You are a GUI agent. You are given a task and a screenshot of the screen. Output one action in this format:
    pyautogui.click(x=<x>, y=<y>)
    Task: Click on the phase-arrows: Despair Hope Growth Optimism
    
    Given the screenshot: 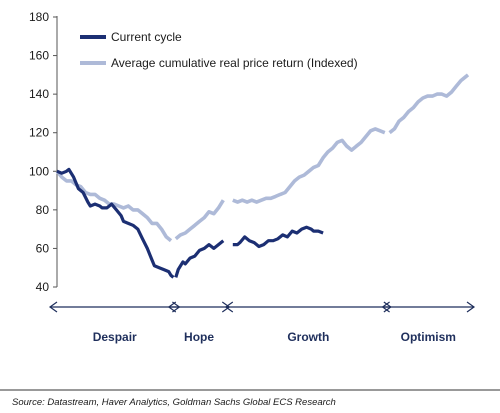 What is the action you would take?
    pyautogui.click(x=262, y=322)
    